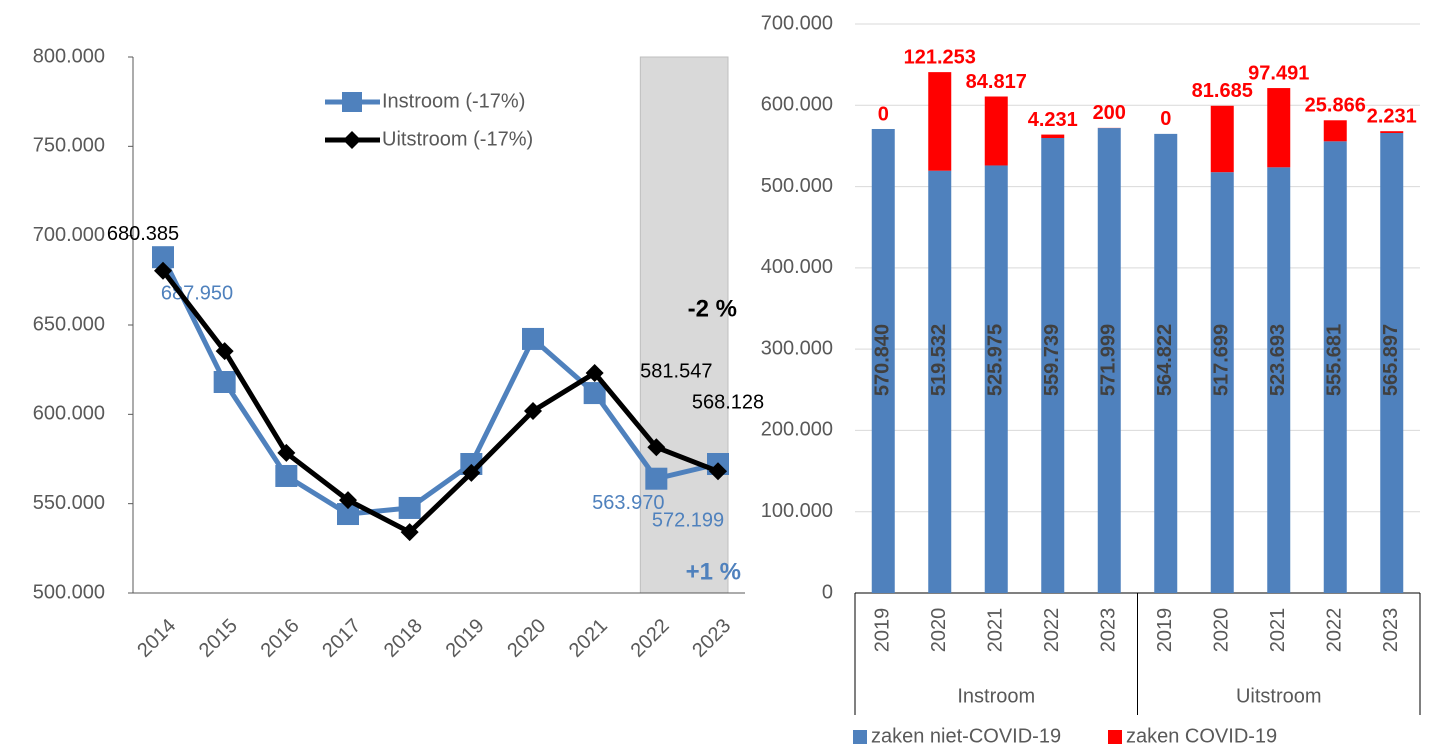  What do you see at coordinates (939, 360) in the screenshot?
I see `data-label: 519.532` at bounding box center [939, 360].